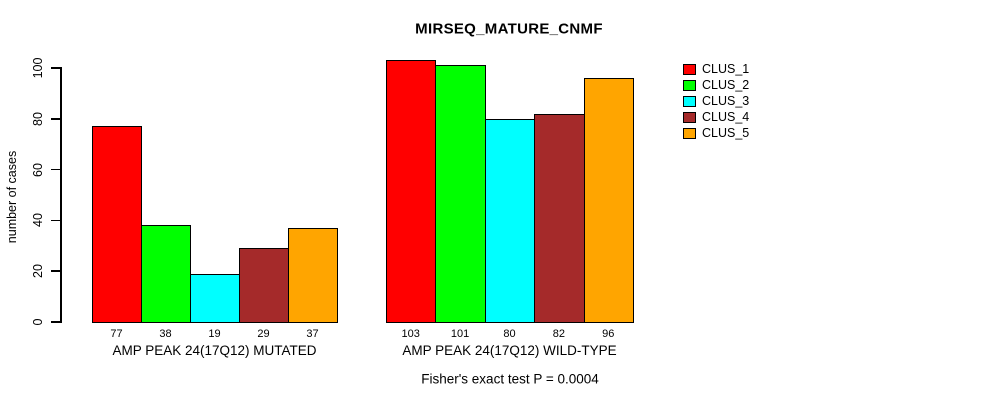 This screenshot has height=400, width=990. Describe the element at coordinates (312, 334) in the screenshot. I see `bar-value-label: 37` at that location.